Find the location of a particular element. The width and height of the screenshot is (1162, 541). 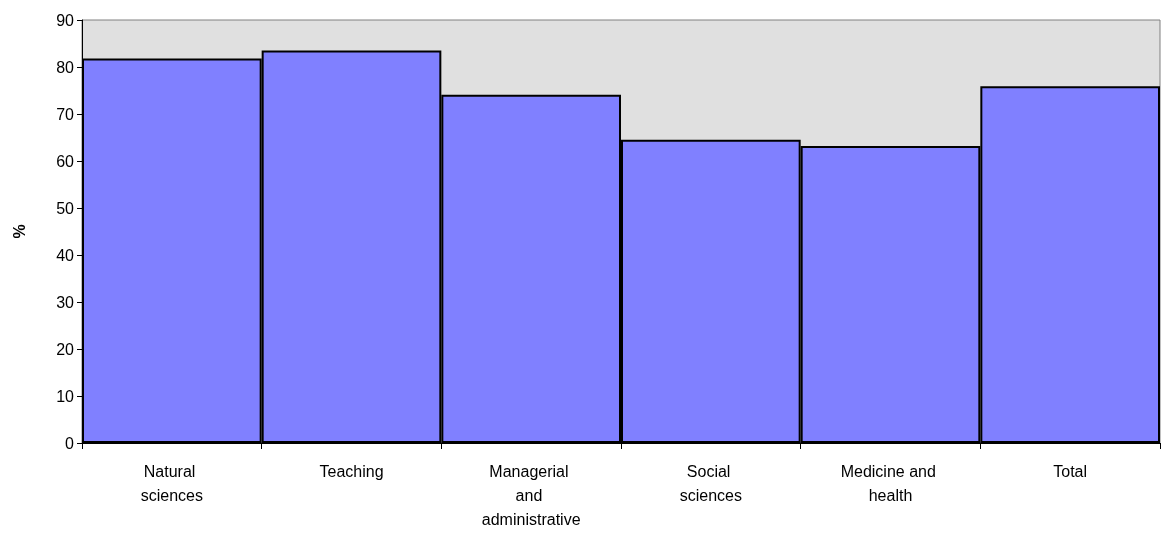

y-tick-label: 60 is located at coordinates (65, 161).